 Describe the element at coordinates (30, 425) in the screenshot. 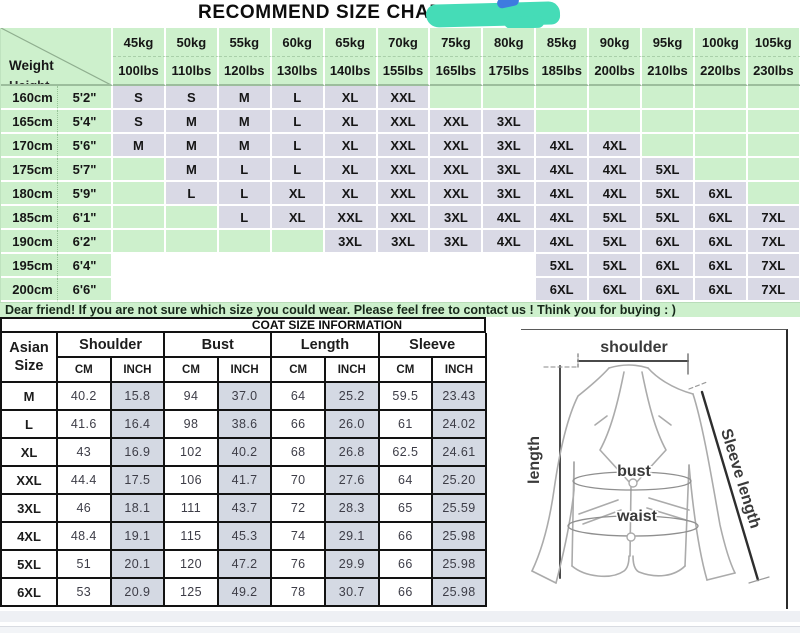

I see `coat-size-label: L` at that location.